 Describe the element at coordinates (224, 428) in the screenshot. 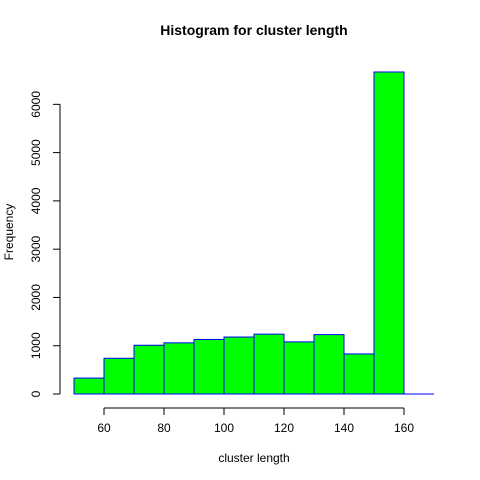

I see `x-tick-label: 100` at that location.